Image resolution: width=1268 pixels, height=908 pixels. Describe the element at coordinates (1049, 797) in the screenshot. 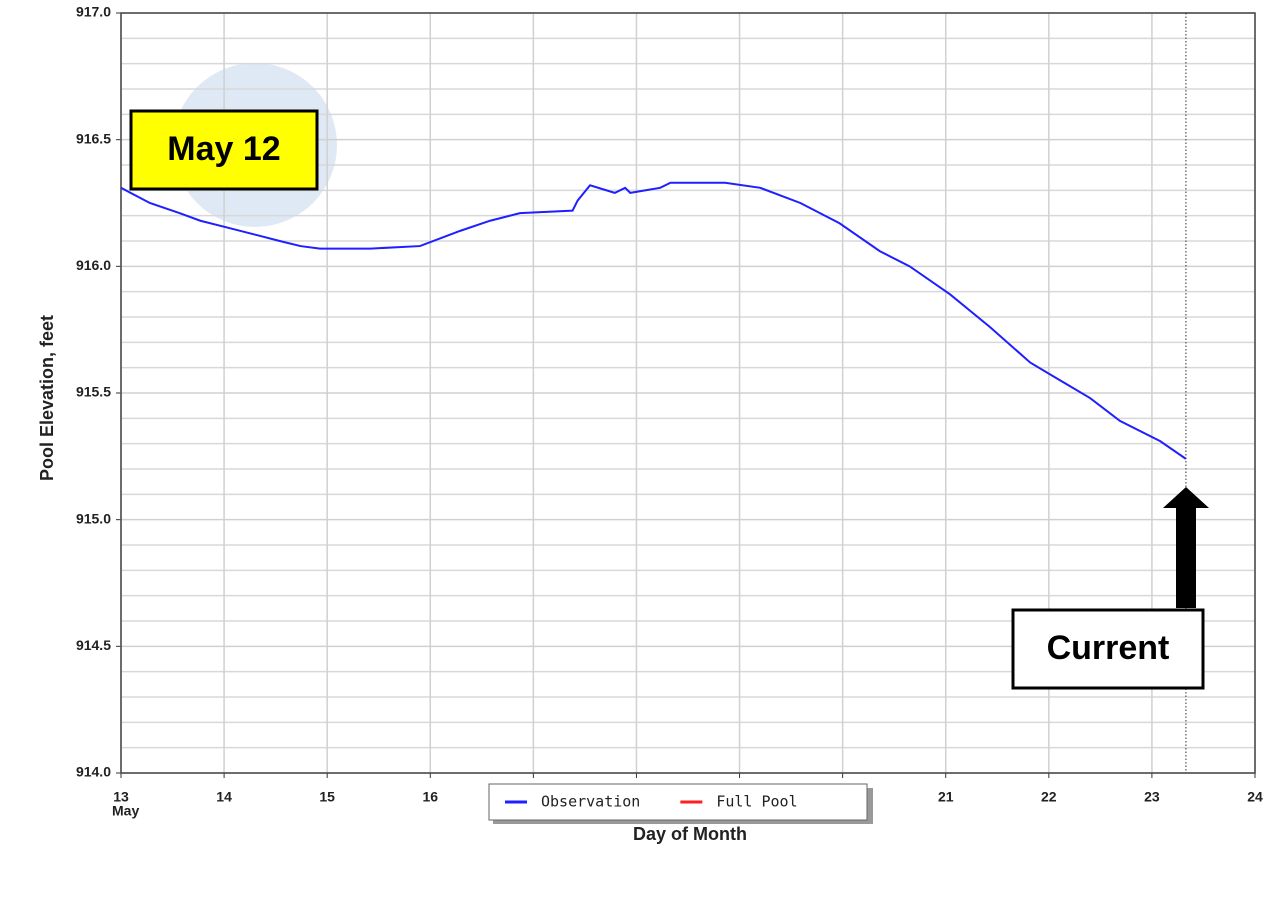

I see `x-tick-label: 22` at that location.